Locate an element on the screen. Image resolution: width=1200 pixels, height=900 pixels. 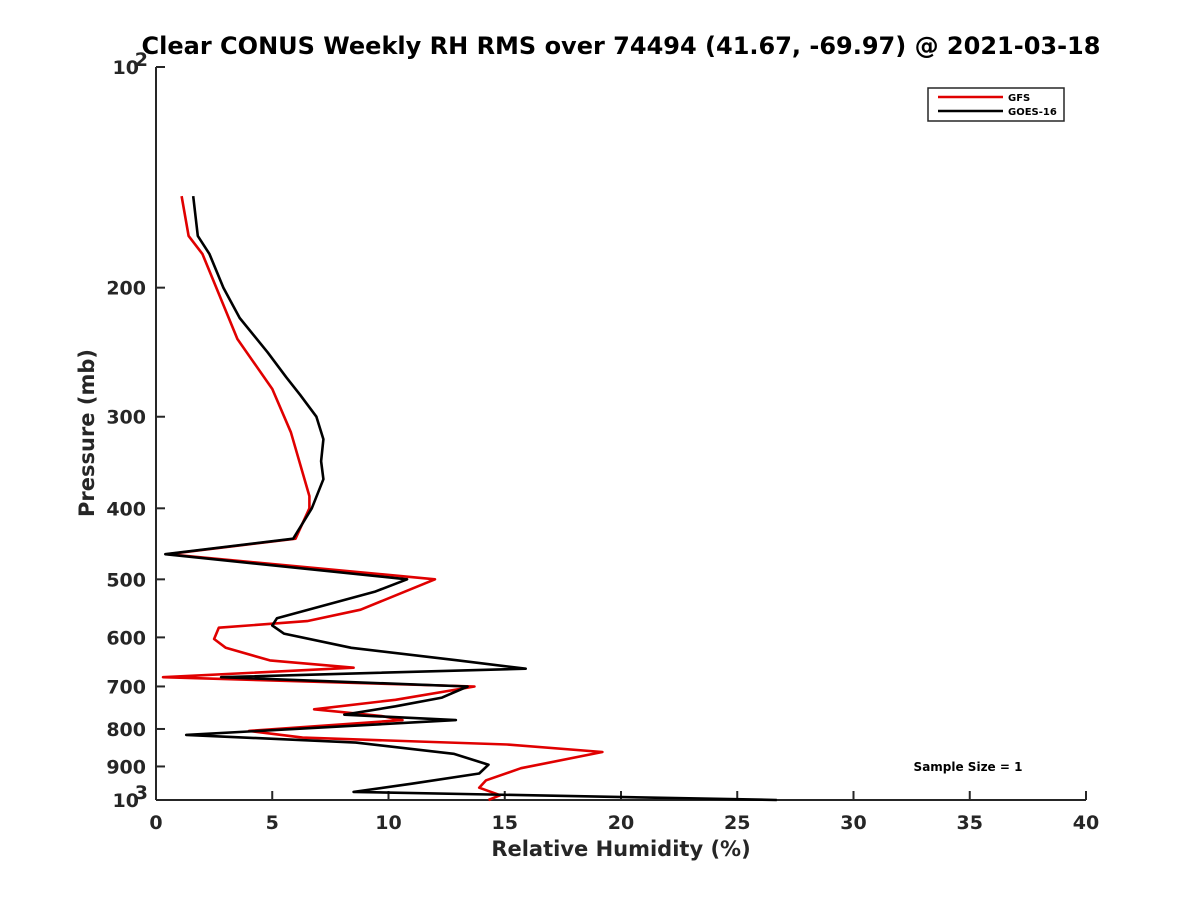
legend-box is located at coordinates (996, 104).